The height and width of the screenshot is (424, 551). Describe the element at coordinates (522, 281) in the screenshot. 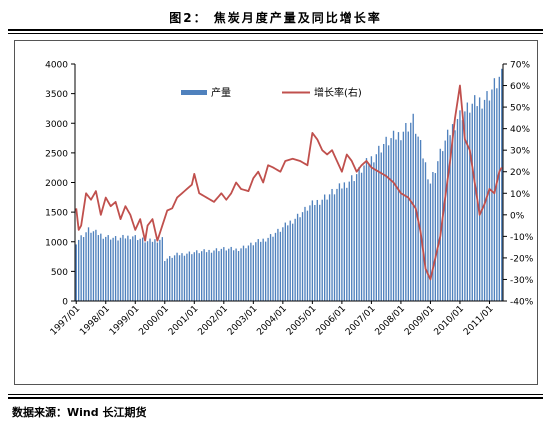

I see `right-axis-tick-label: -30%` at that location.